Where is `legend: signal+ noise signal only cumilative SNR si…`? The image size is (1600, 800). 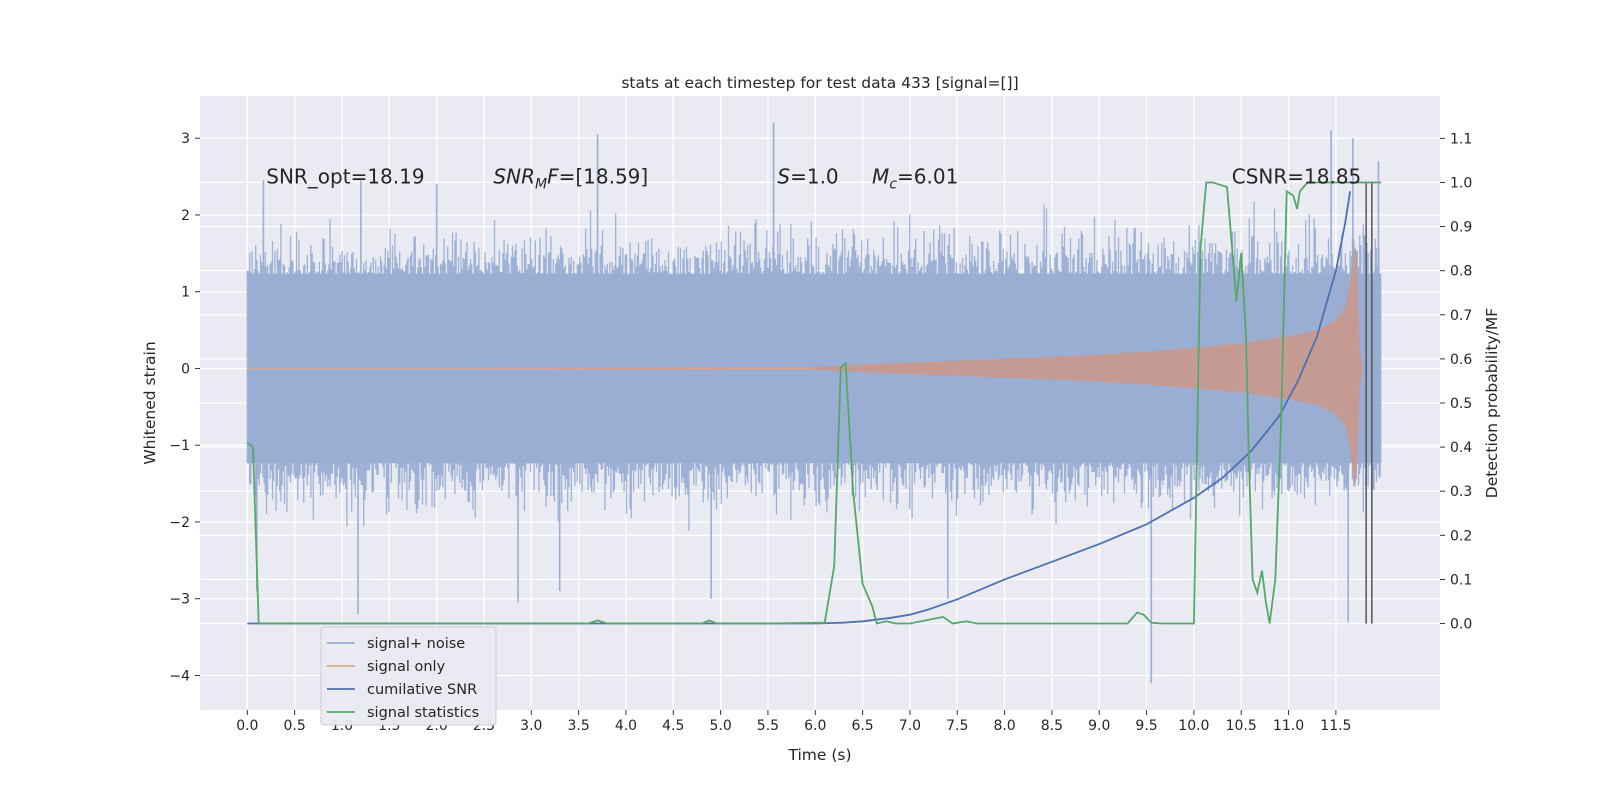 legend: signal+ noise signal only cumilative SNR si… is located at coordinates (408, 676).